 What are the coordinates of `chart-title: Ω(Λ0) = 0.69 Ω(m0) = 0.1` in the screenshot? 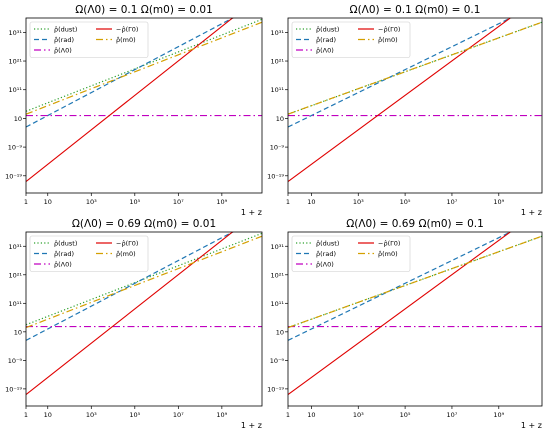 It's located at (415, 224).